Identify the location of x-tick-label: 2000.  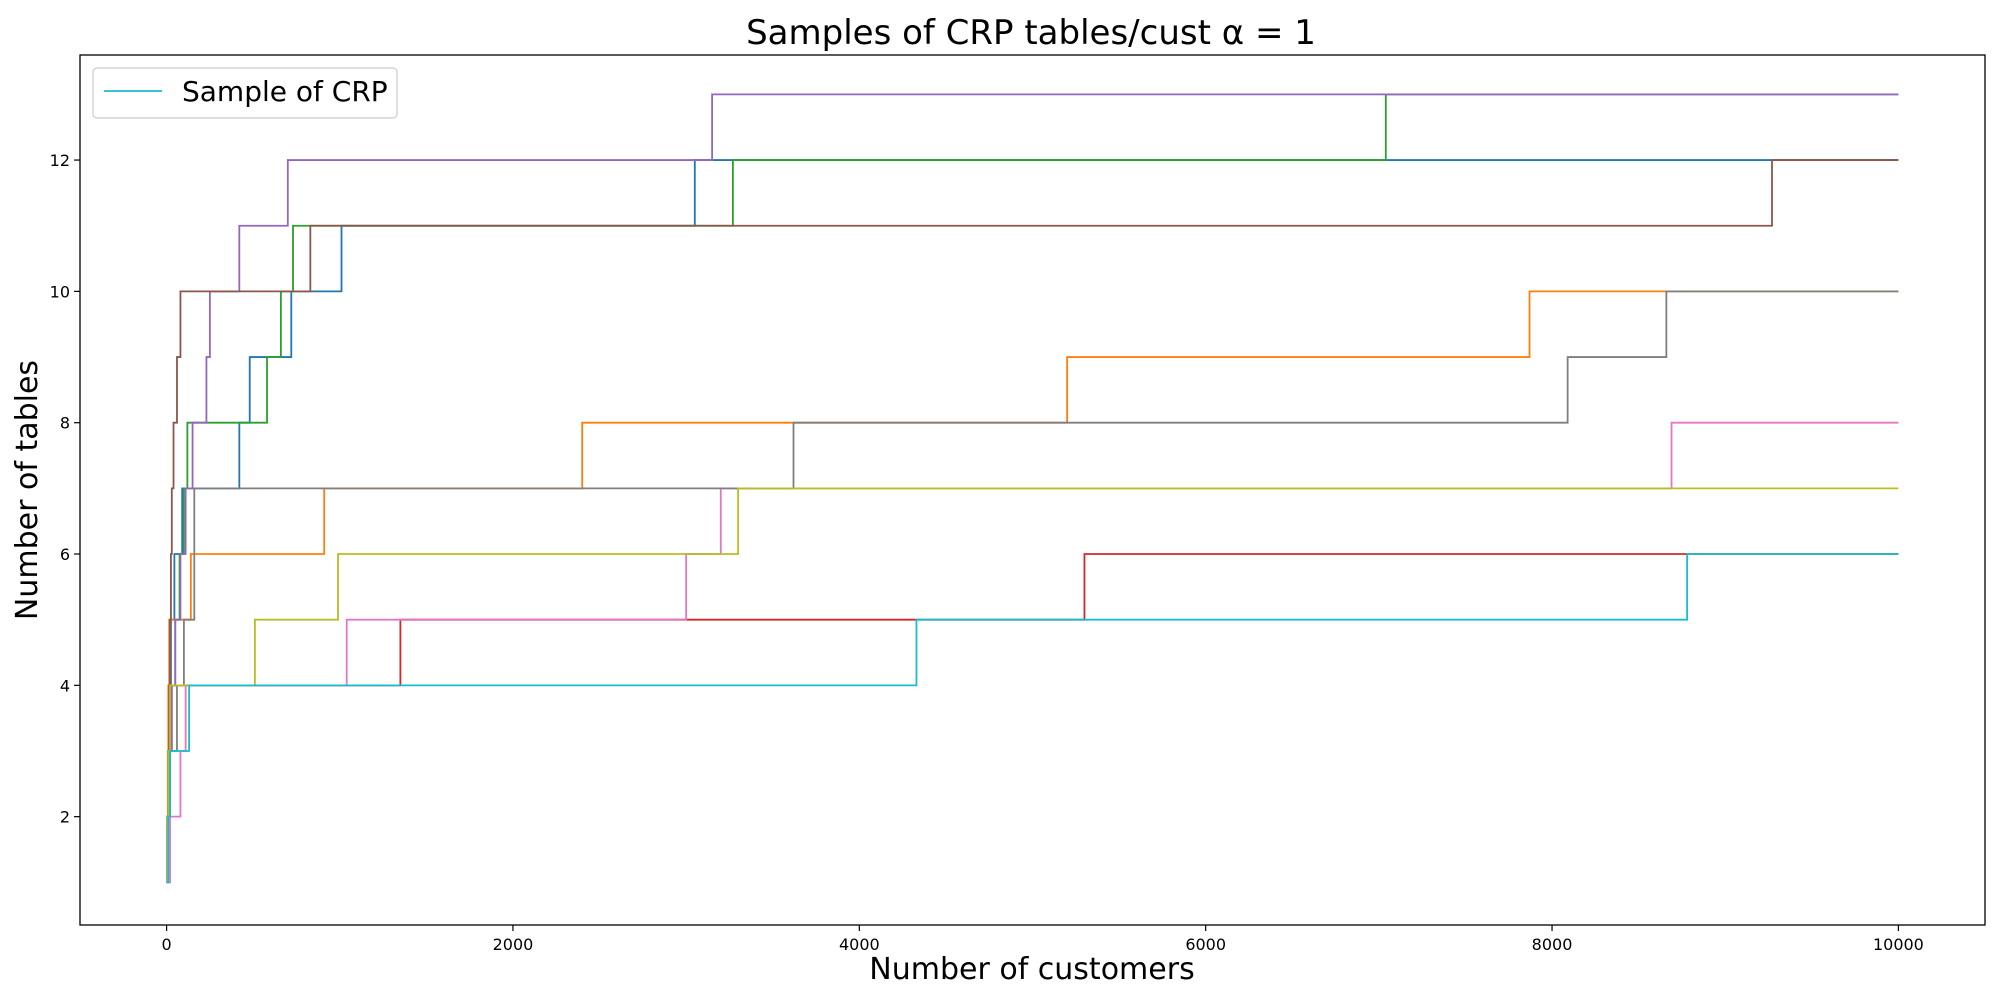
(513, 944).